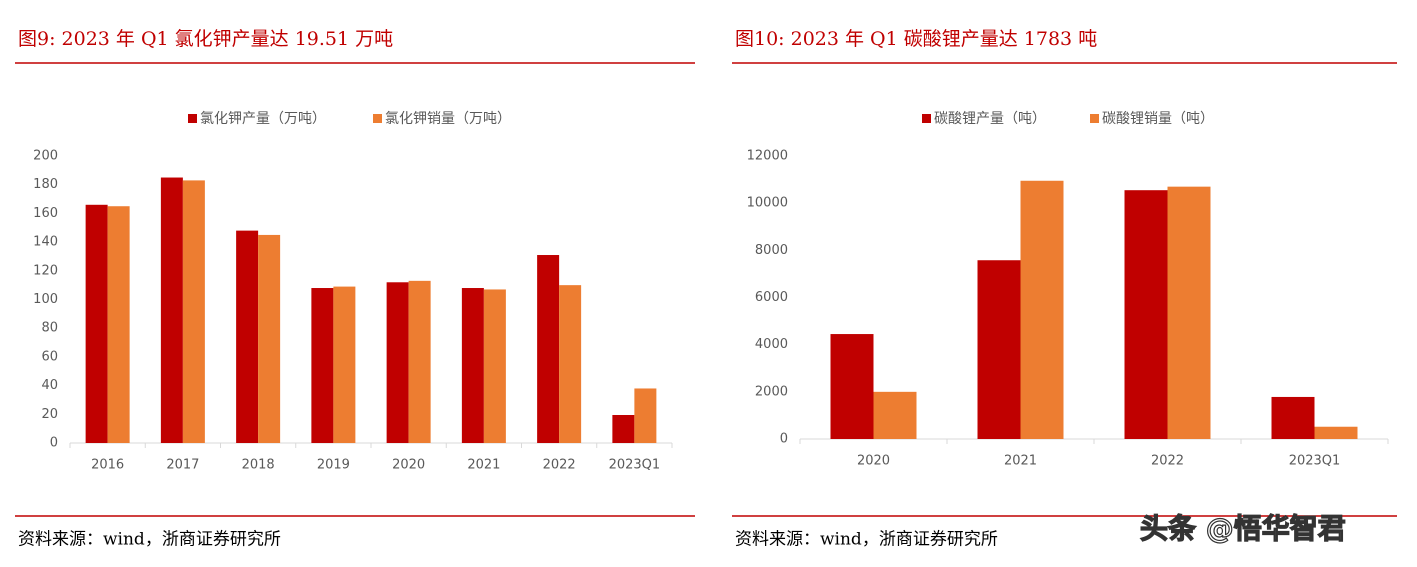 Image resolution: width=1417 pixels, height=567 pixels. I want to click on chart-title: 图9: 2023 年 Q1 氯化钾产量达 19.51 万吨, so click(205, 39).